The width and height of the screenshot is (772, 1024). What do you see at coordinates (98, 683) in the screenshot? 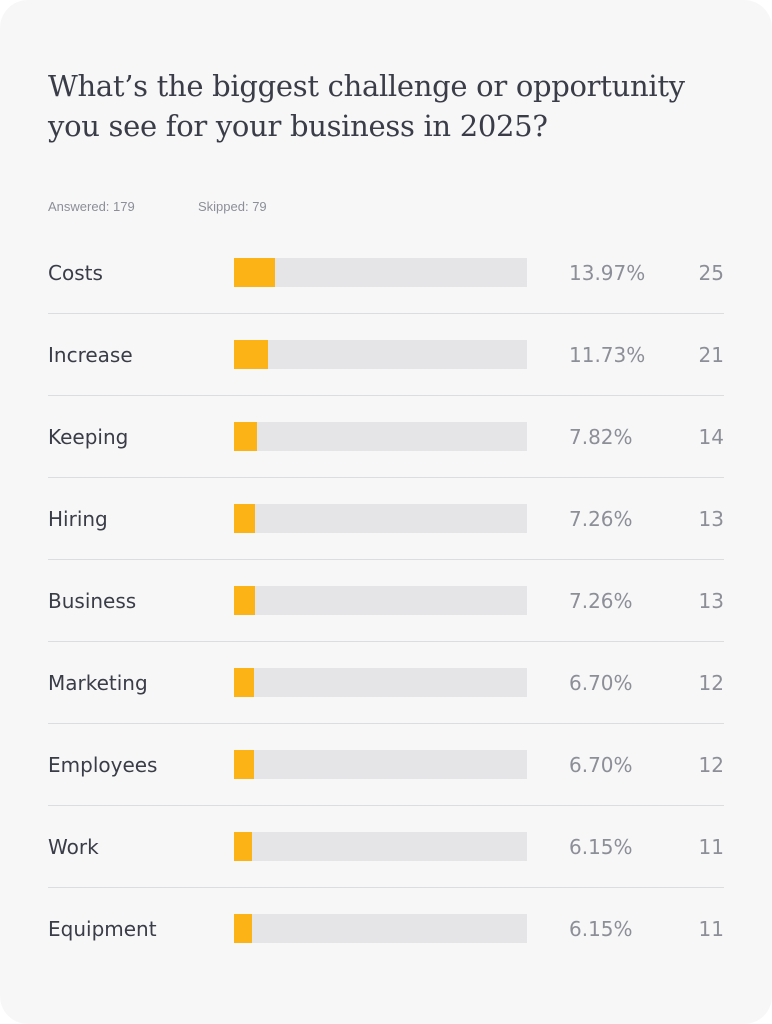
I see `category-label: Marketing` at bounding box center [98, 683].